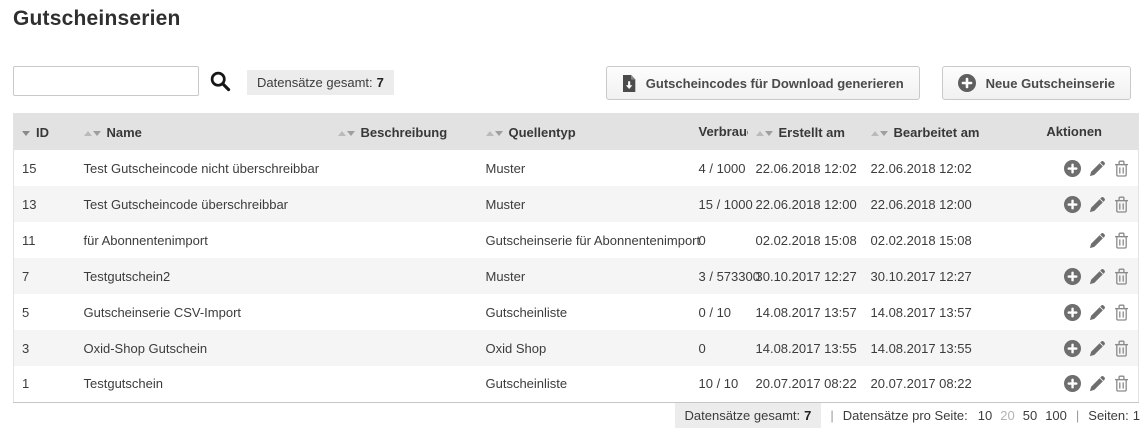  Describe the element at coordinates (936, 132) in the screenshot. I see `column-label: Bearbeitet am` at that location.